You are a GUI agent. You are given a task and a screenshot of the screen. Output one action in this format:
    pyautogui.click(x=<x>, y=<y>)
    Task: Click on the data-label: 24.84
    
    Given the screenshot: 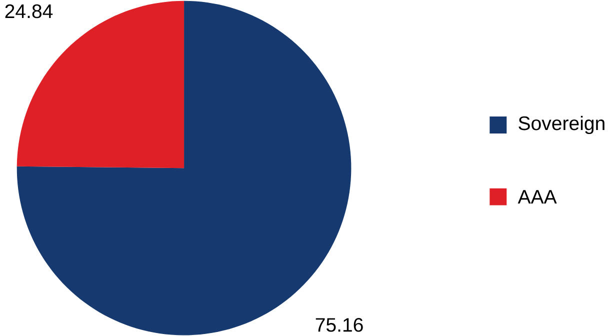 What is the action you would take?
    pyautogui.click(x=29, y=11)
    